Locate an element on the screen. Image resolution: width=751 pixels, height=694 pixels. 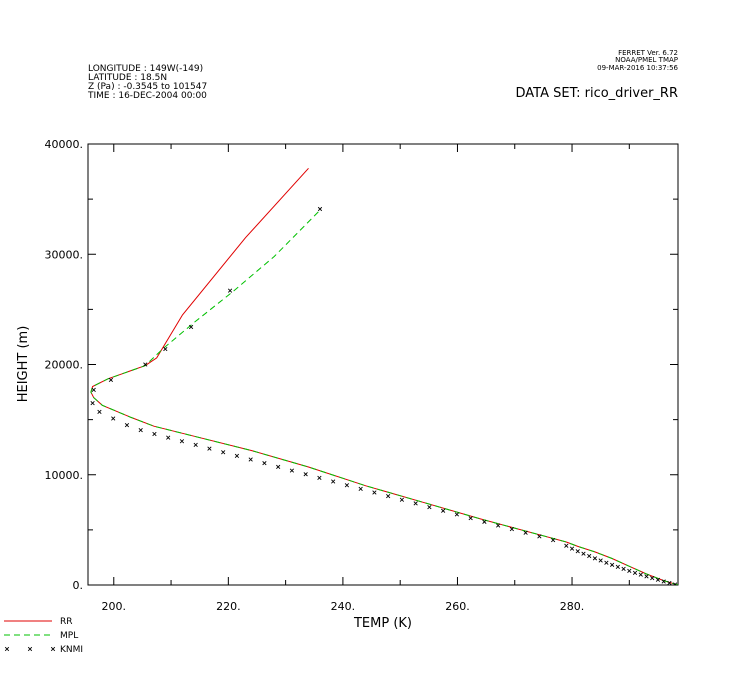
x-tick-label: 200. is located at coordinates (114, 606).